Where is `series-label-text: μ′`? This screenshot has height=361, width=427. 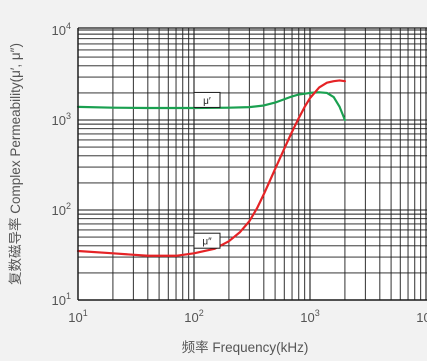 series-label-text: μ′ is located at coordinates (207, 101).